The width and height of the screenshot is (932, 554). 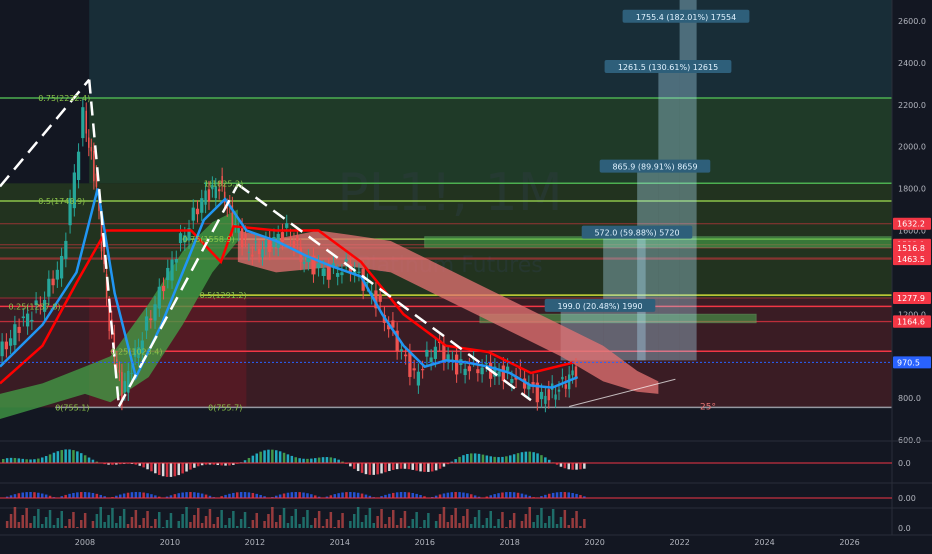 I want to click on y-tick-0: 2600.0, so click(x=912, y=21).